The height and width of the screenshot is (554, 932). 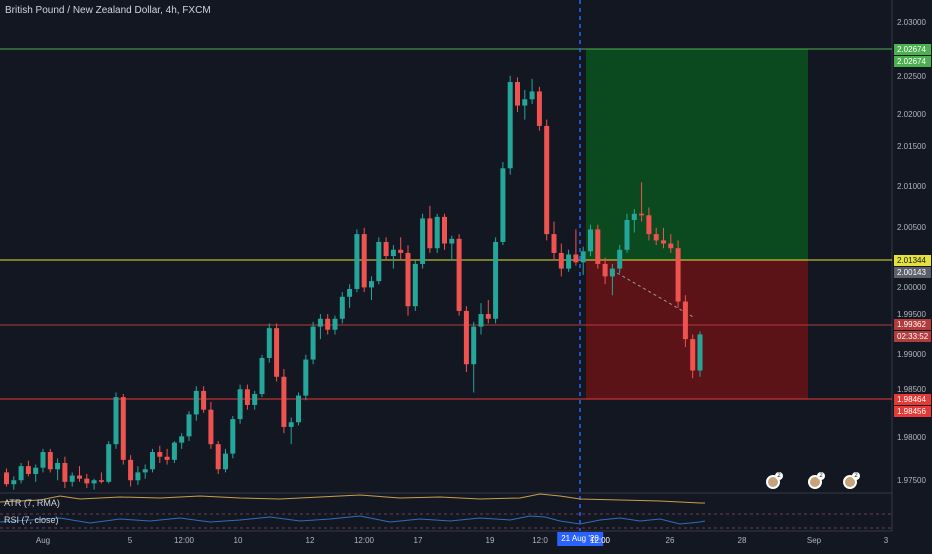 What do you see at coordinates (912, 260) in the screenshot?
I see `entry-price-tag: 2.01344` at bounding box center [912, 260].